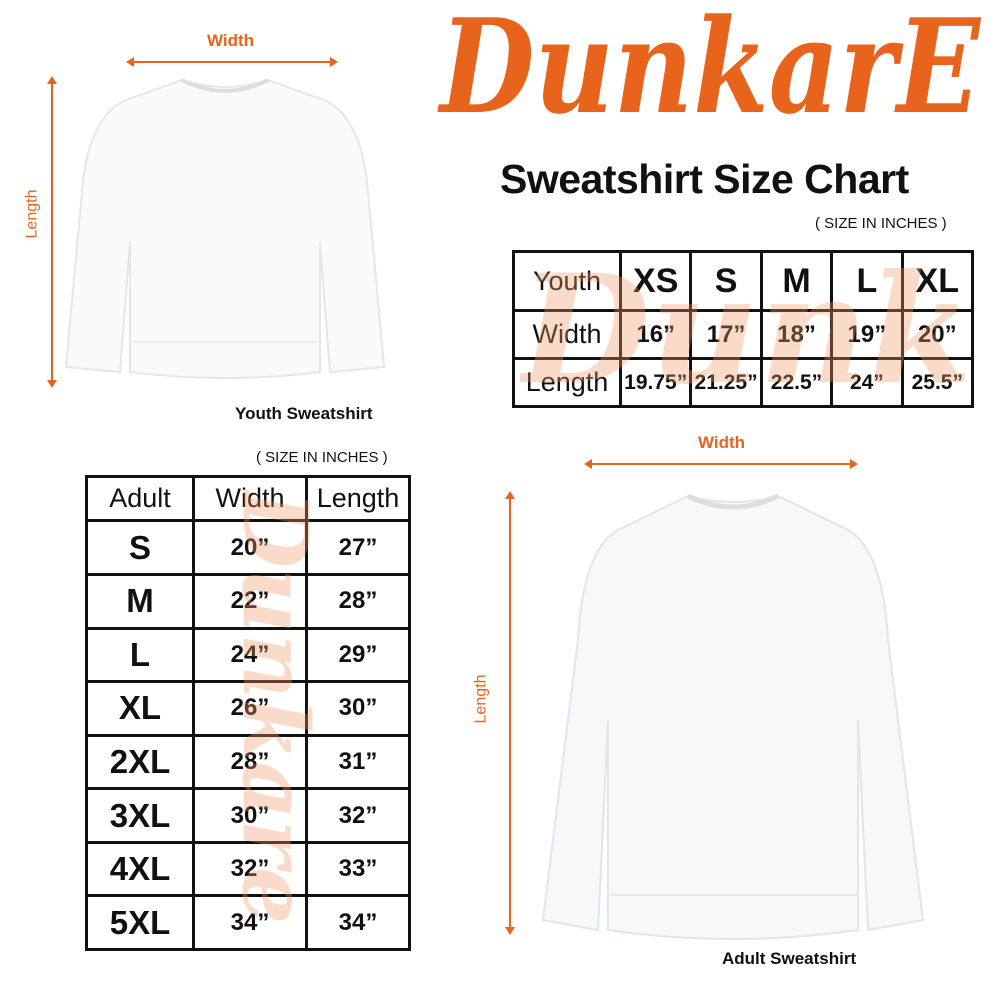  Describe the element at coordinates (726, 281) in the screenshot. I see `header-cell: S` at that location.